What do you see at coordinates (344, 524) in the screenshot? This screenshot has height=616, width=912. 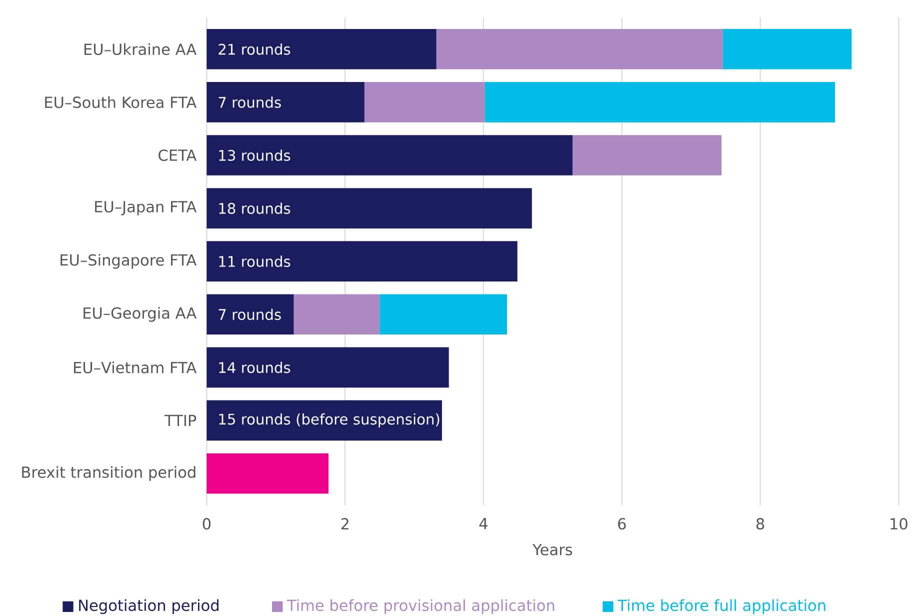 I see `x-tick-label: 2` at bounding box center [344, 524].